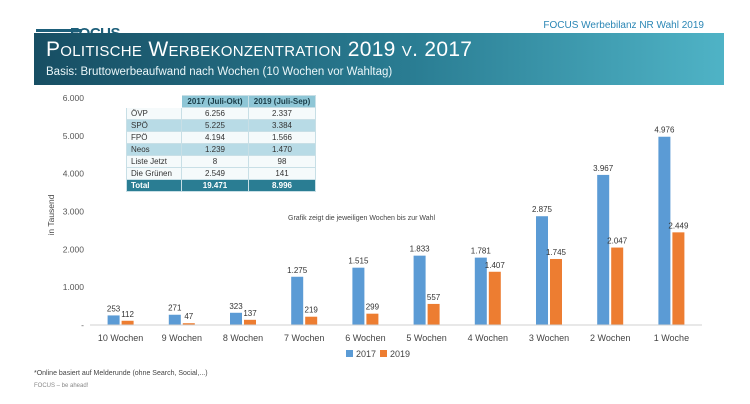 The image size is (750, 404). Describe the element at coordinates (400, 354) in the screenshot. I see `legend-label-2019: 2019` at that location.